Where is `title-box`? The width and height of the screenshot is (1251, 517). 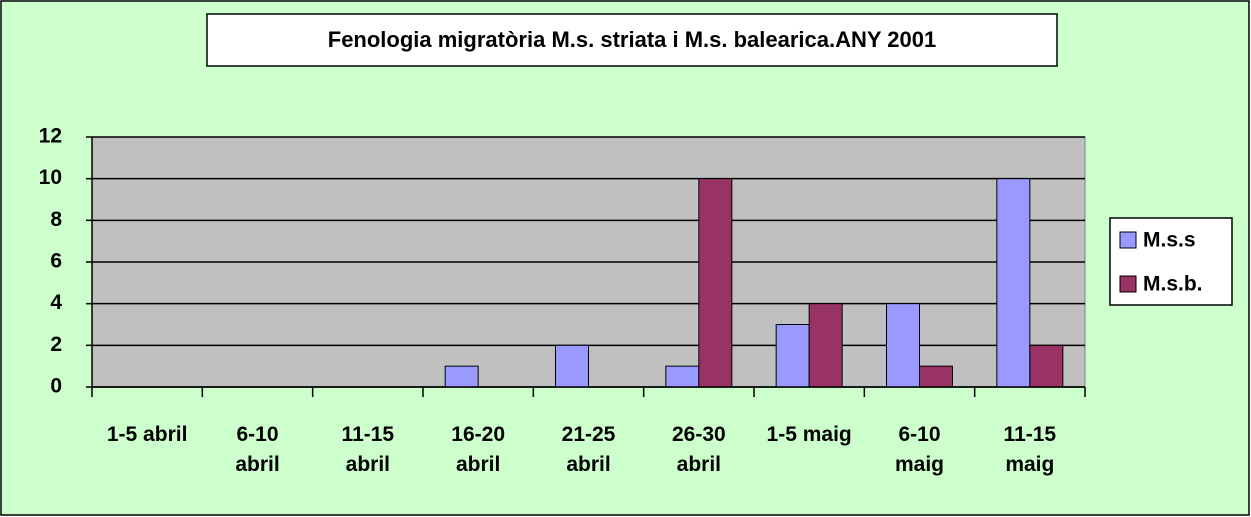 title-box is located at coordinates (632, 40).